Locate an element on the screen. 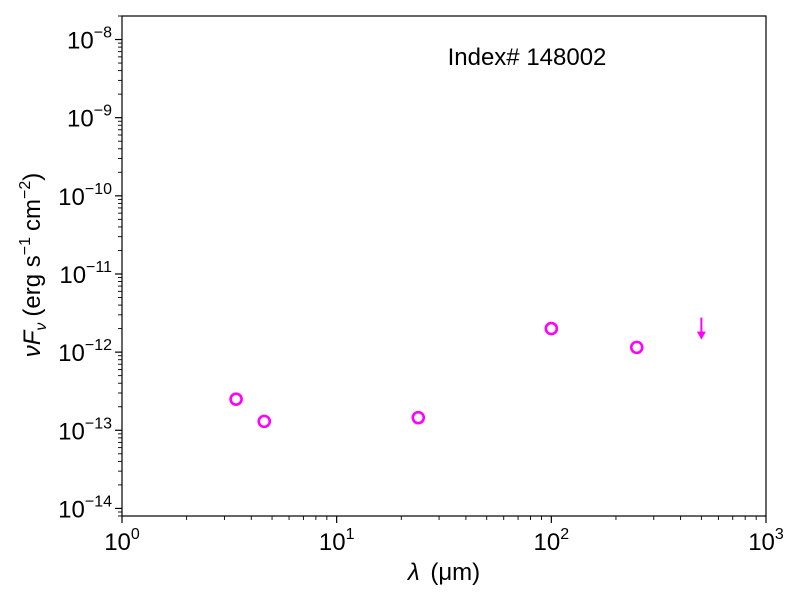  y-axis-label-mid: cm is located at coordinates (32, 215).